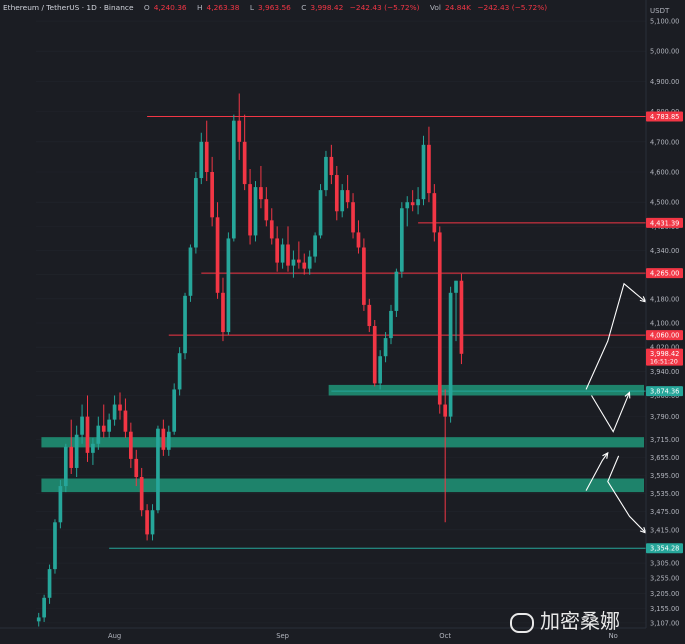 This screenshot has width=685, height=644. I want to click on time-tick-label: Sep, so click(282, 636).